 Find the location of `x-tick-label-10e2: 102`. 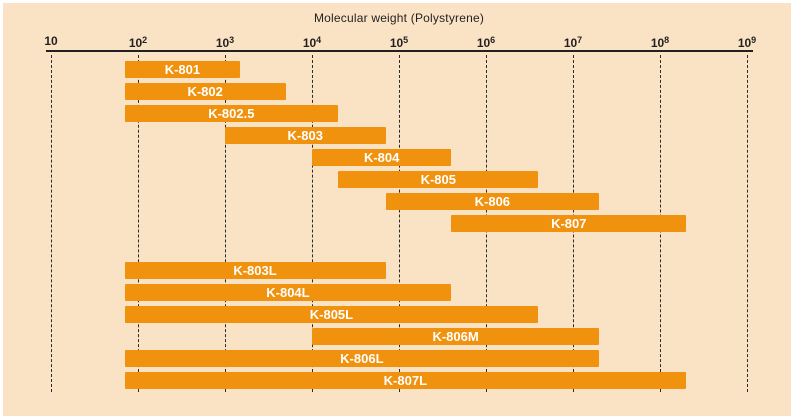

x-tick-label-10e2: 102 is located at coordinates (138, 42).